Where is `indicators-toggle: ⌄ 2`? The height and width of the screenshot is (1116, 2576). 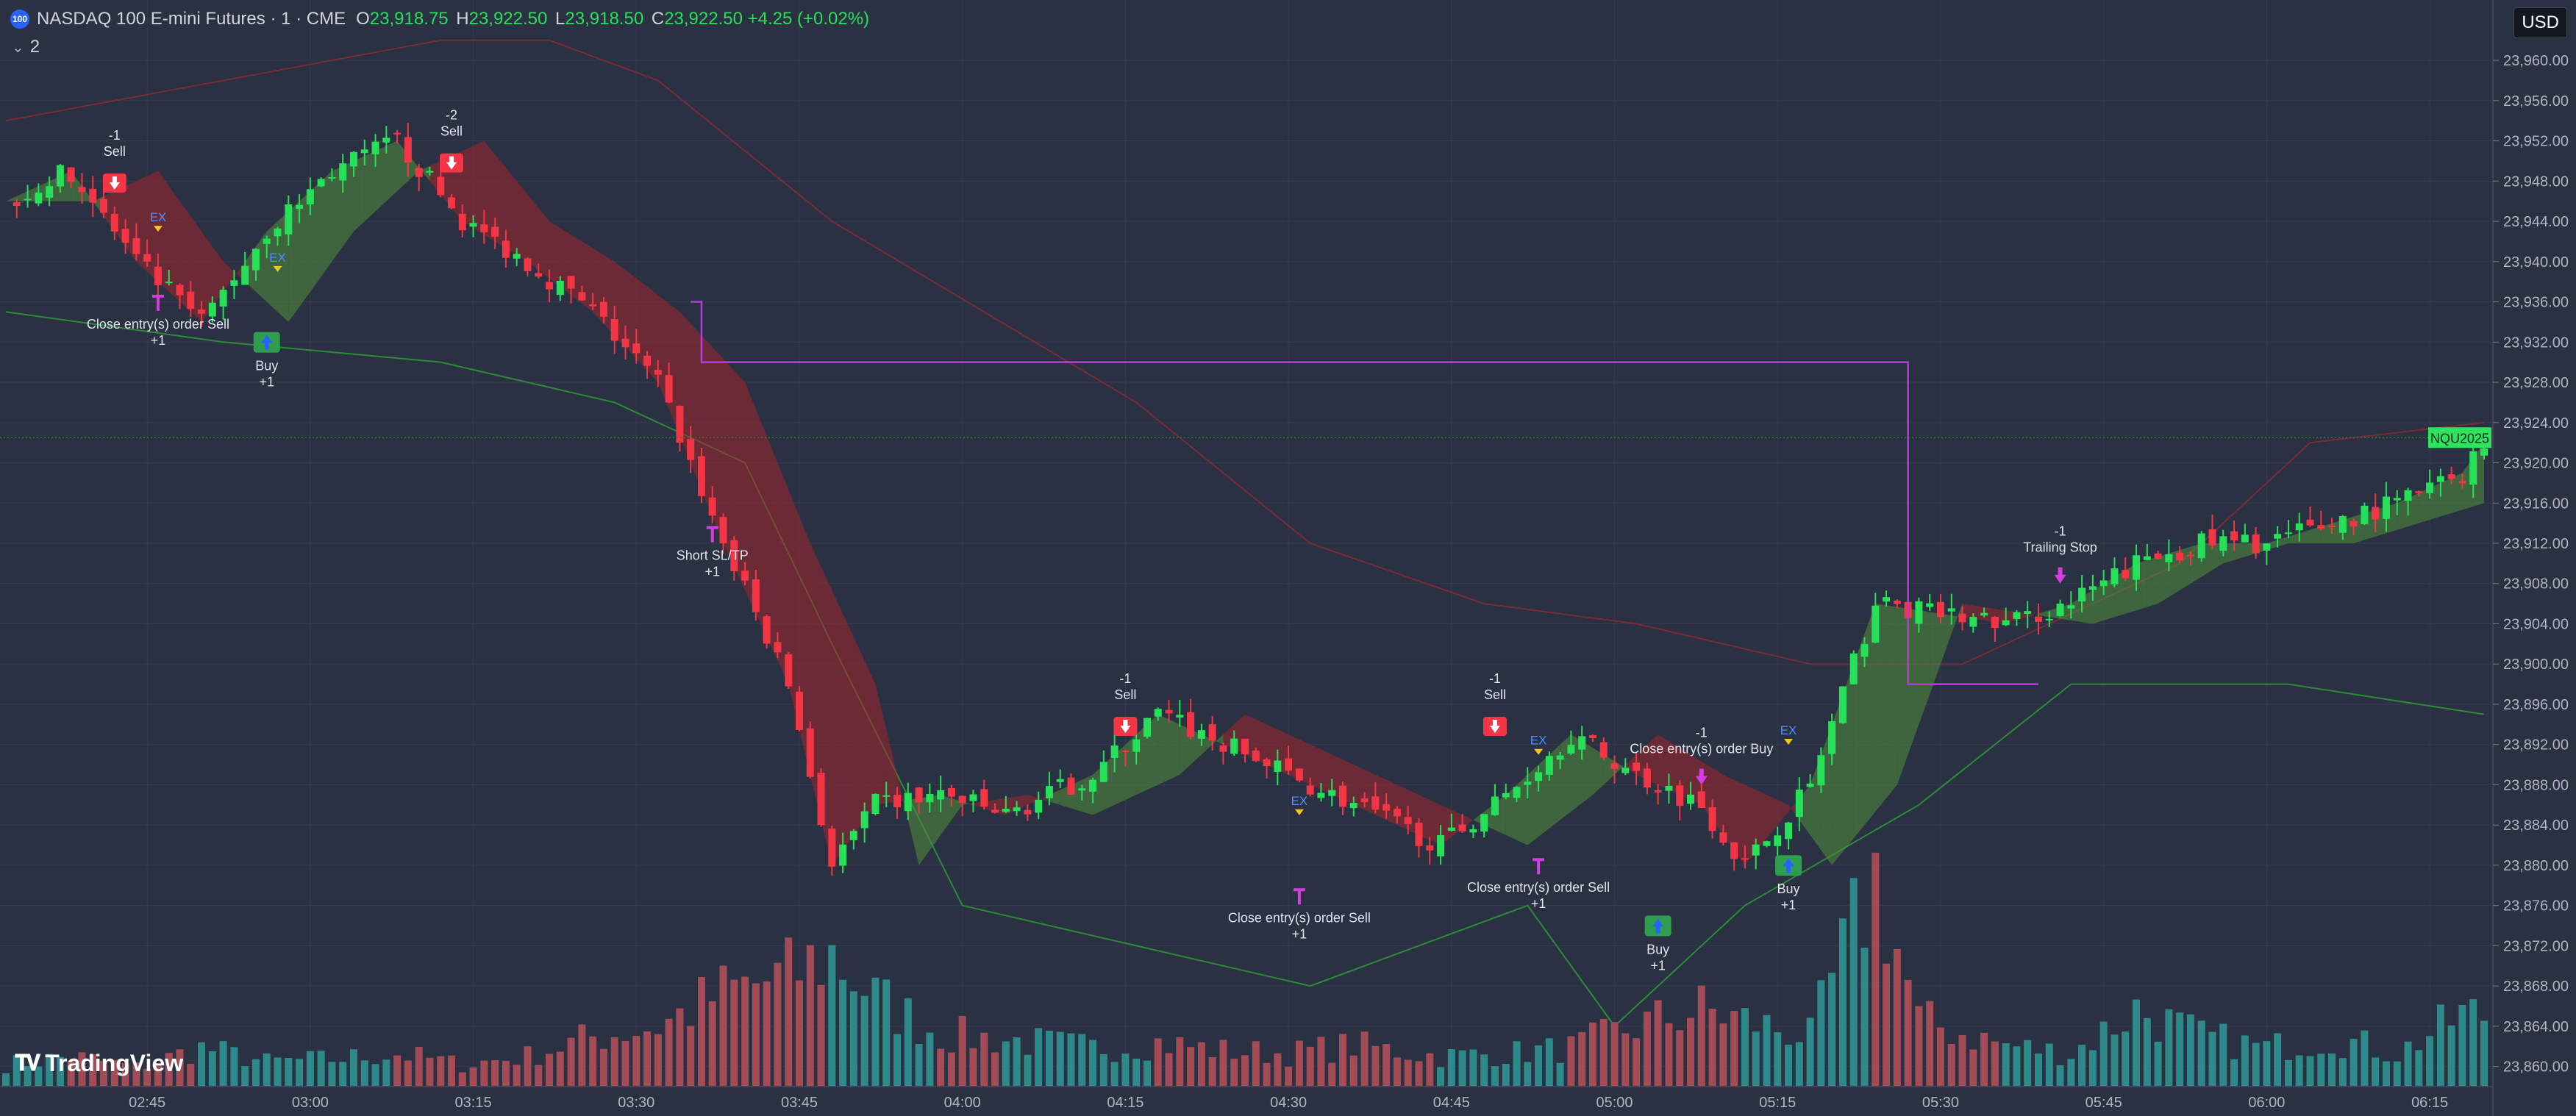 indicators-toggle: ⌄ 2 is located at coordinates (26, 47).